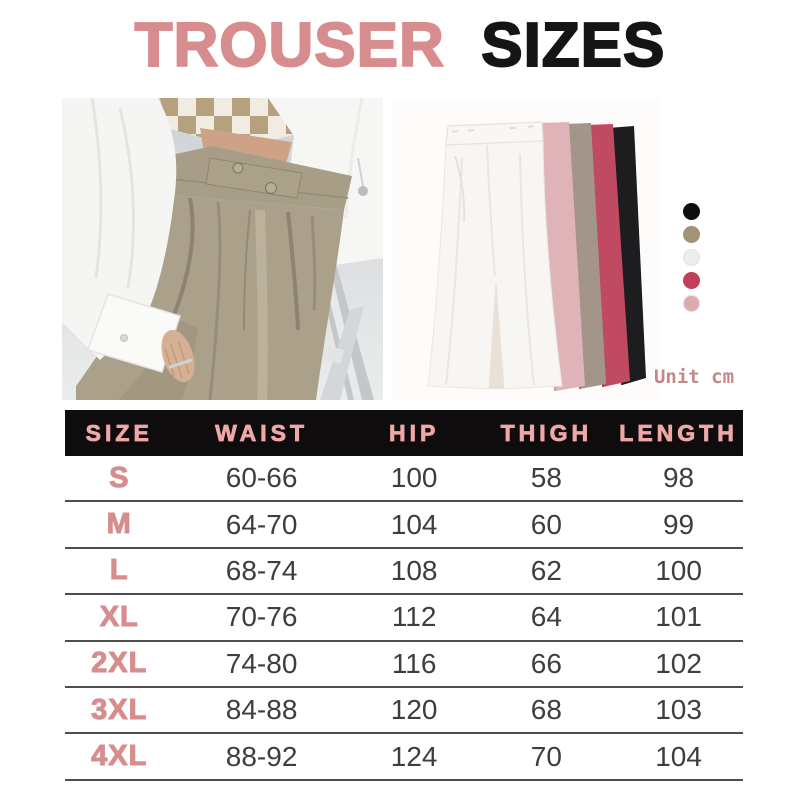 The image size is (800, 800). I want to click on waist-value: 84-88, so click(261, 710).